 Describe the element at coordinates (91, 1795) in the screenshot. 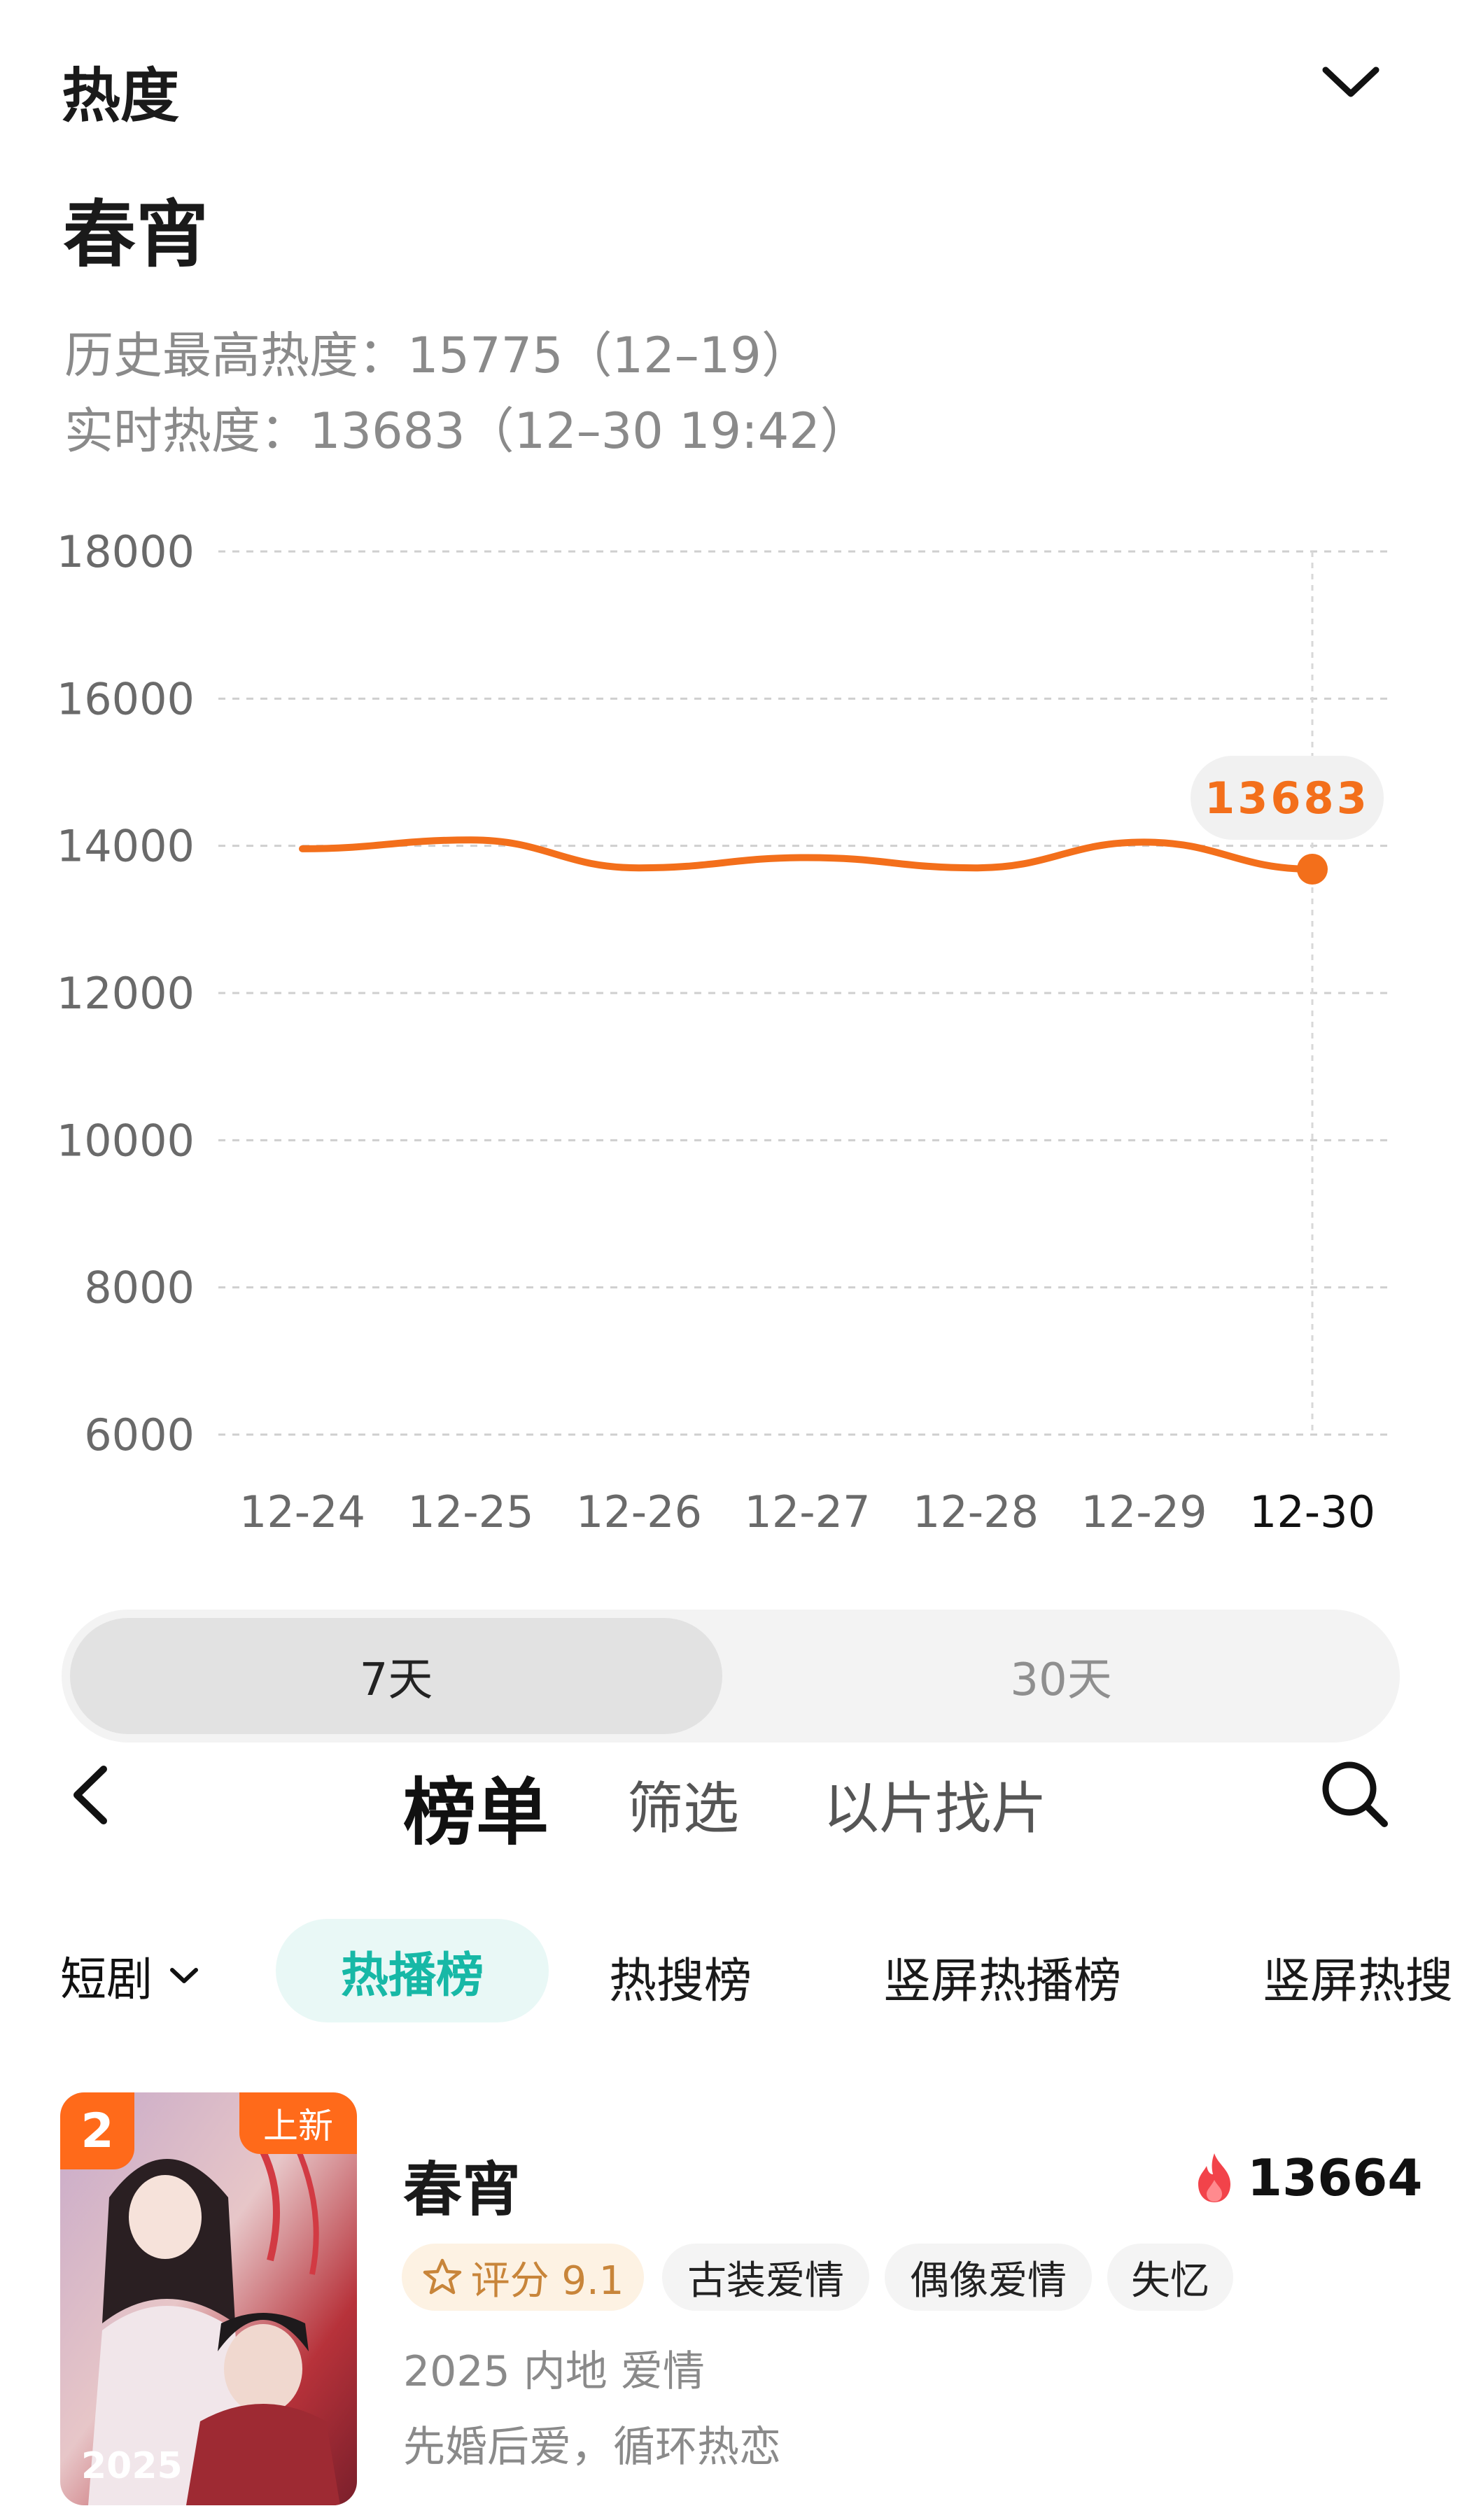

I see `chevron-left-icon` at that location.